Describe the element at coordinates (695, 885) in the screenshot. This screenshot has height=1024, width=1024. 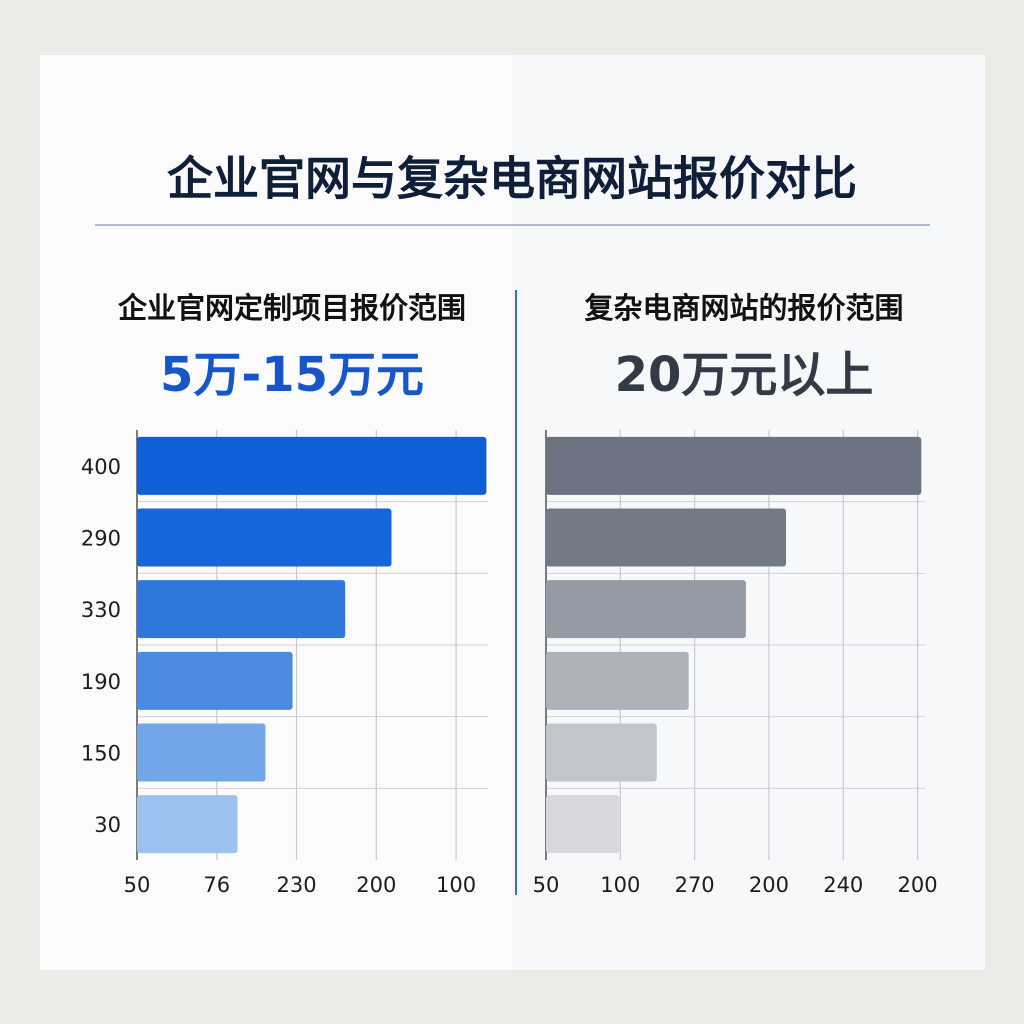
I see `x-tick-label: 270` at that location.